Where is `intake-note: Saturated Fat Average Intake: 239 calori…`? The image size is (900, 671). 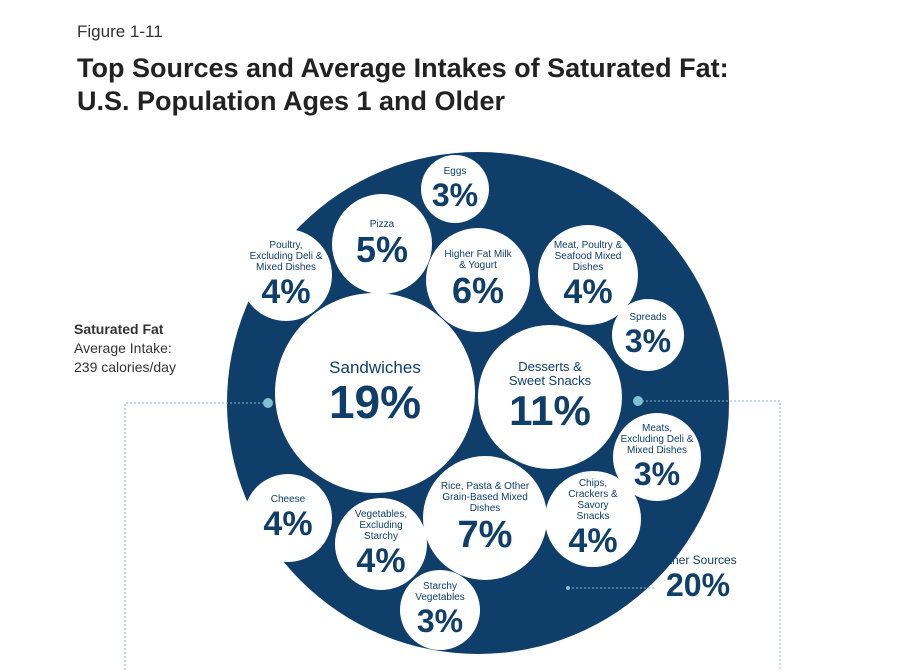 intake-note: Saturated Fat Average Intake: 239 calori… is located at coordinates (125, 348).